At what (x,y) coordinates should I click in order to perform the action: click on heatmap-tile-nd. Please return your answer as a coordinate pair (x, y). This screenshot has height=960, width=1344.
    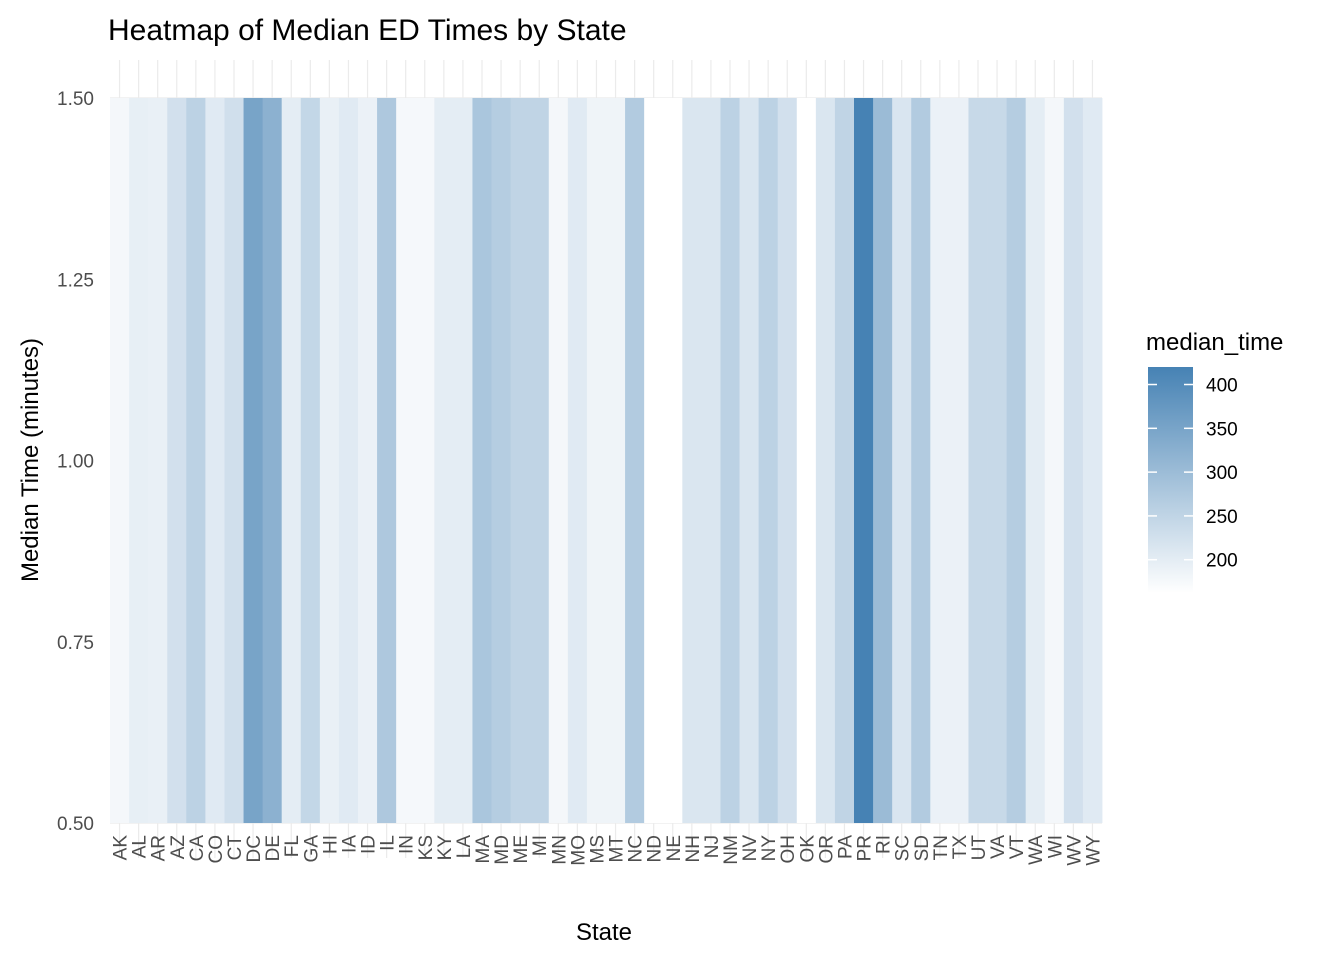
    Looking at the image, I should click on (654, 460).